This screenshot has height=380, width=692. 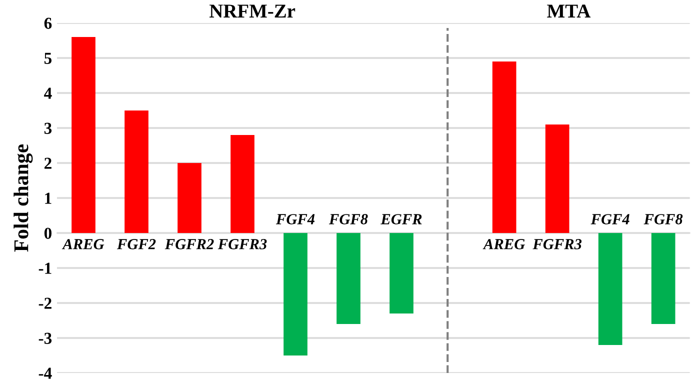 I want to click on x-tick-label: FGFR2, so click(x=189, y=244).